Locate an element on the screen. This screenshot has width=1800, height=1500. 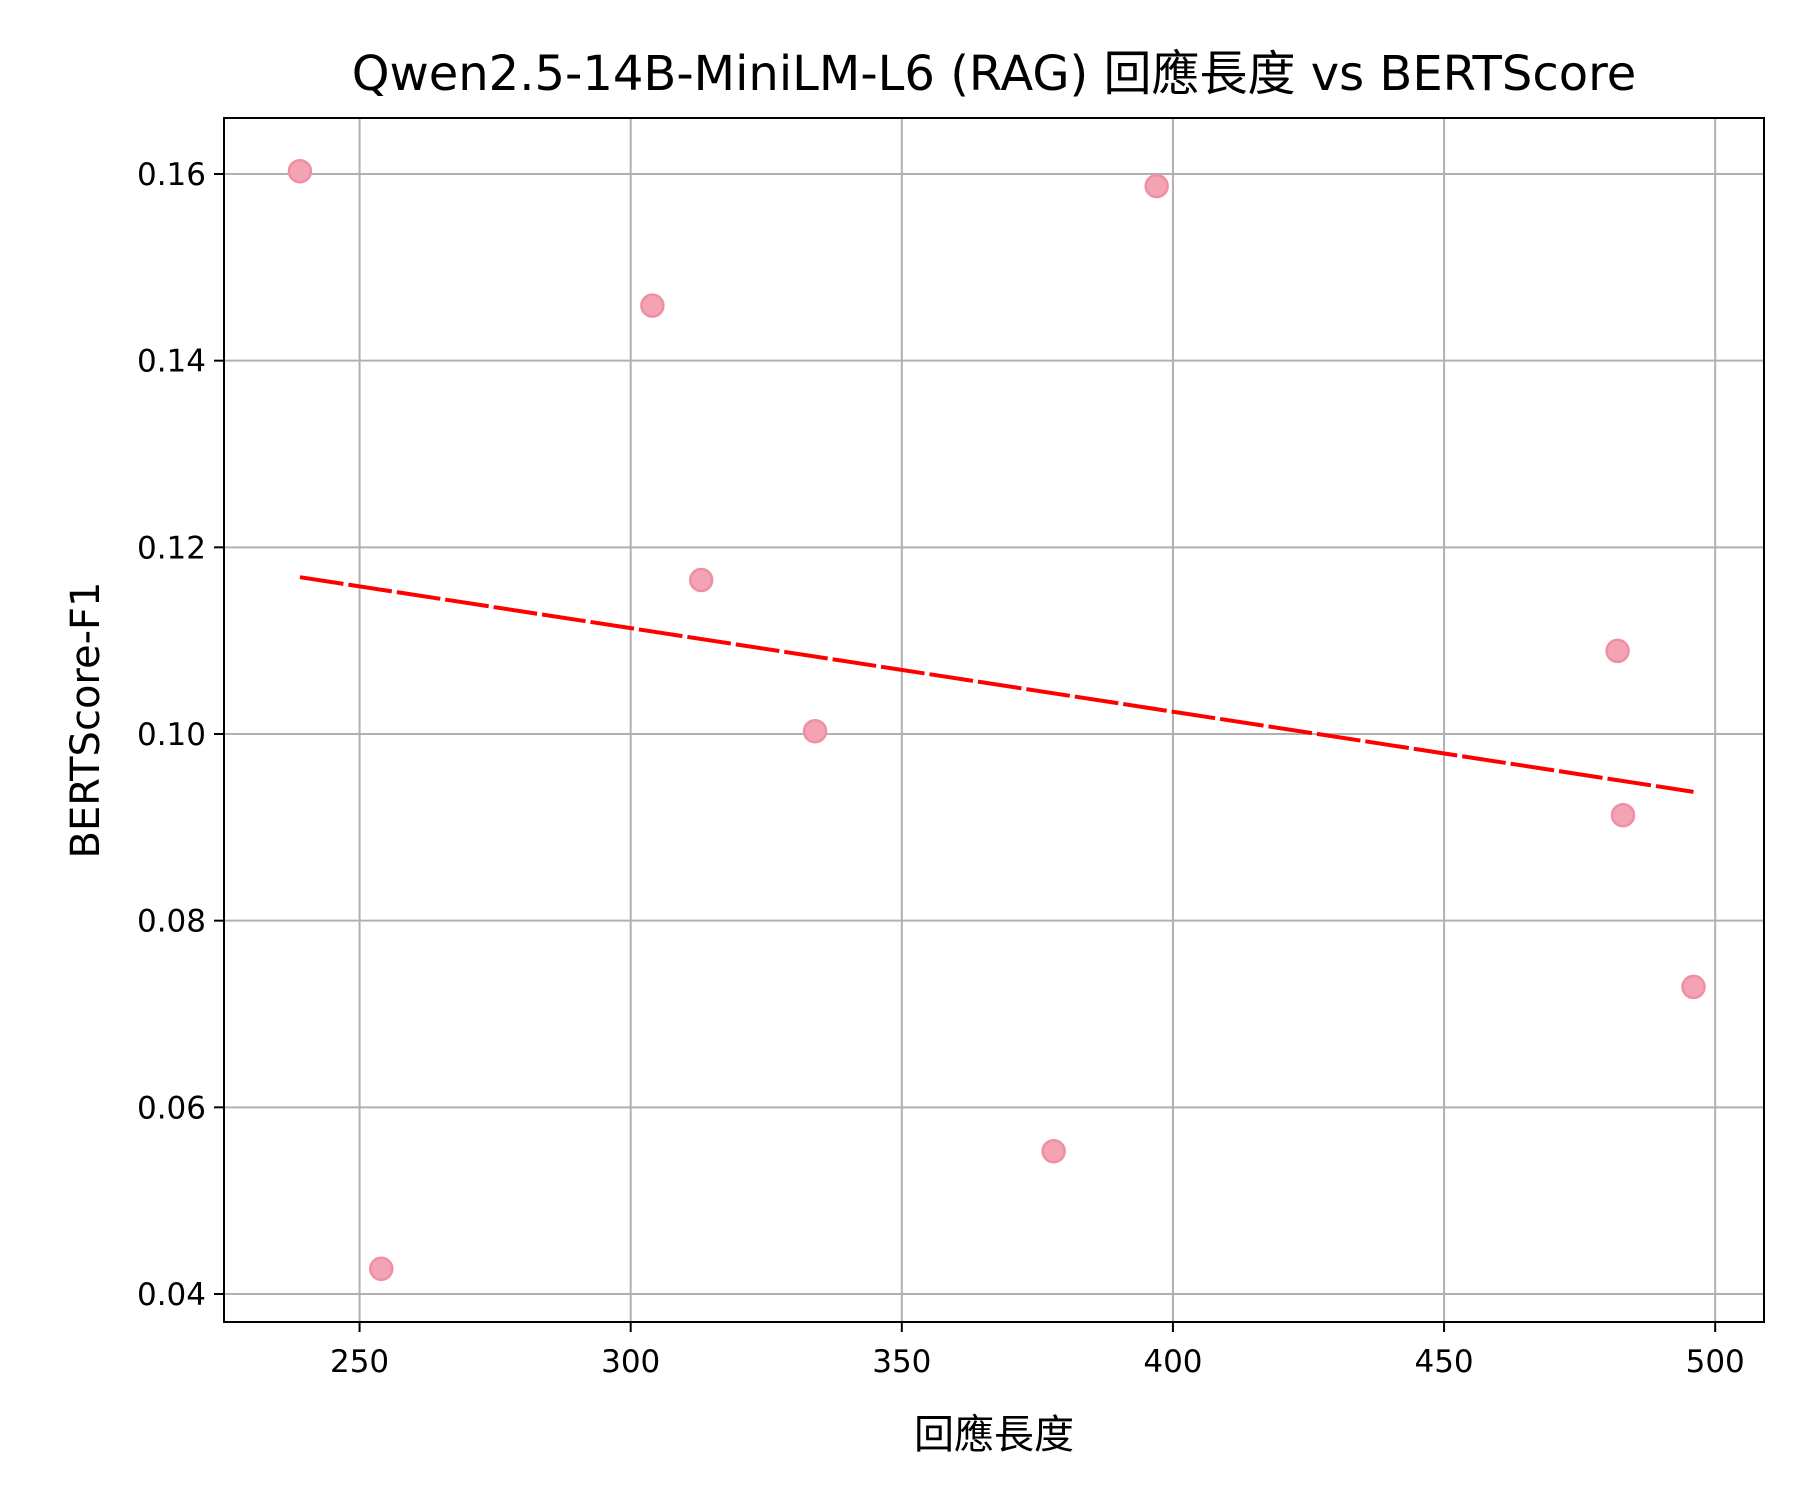
y-tick-label: 0.14 is located at coordinates (171, 362).